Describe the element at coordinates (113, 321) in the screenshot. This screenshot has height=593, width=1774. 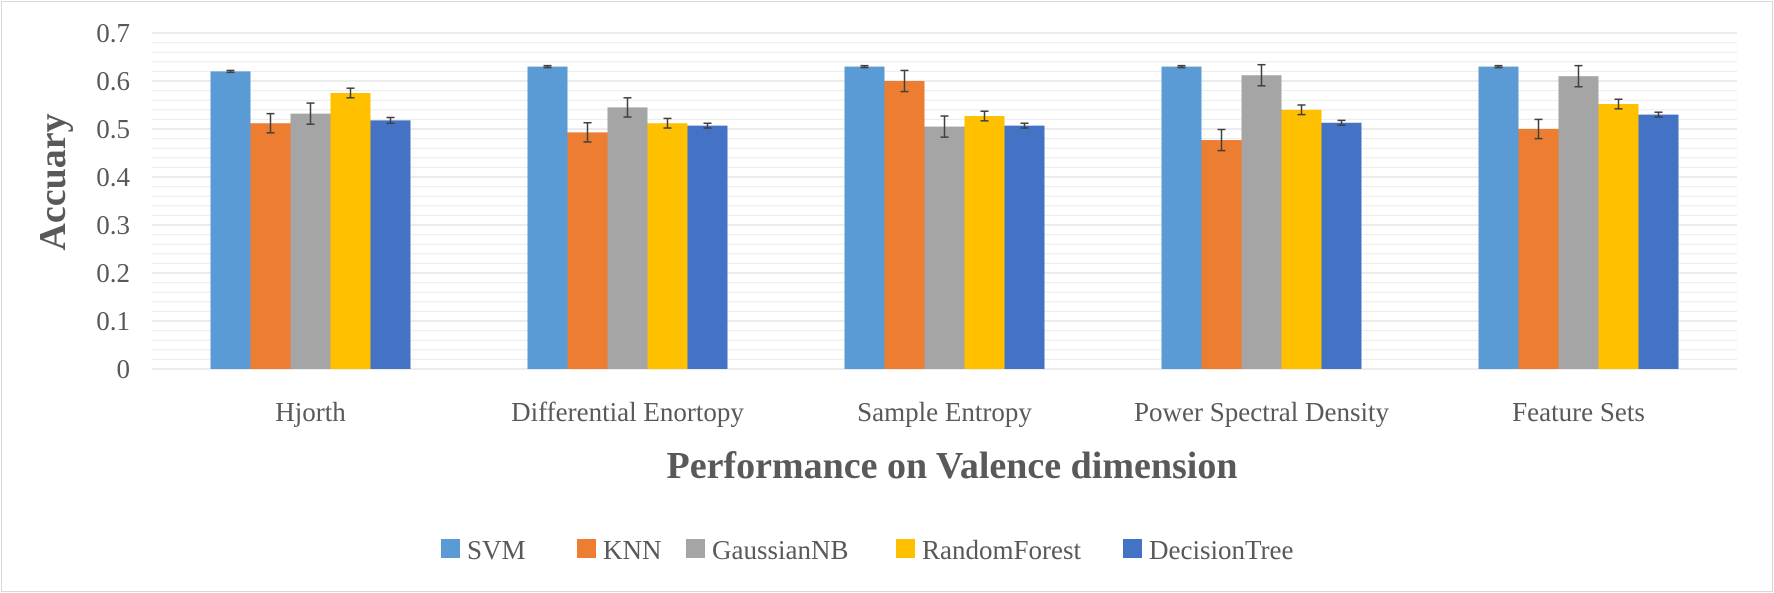
I see `y-tick-label: 0.1` at that location.